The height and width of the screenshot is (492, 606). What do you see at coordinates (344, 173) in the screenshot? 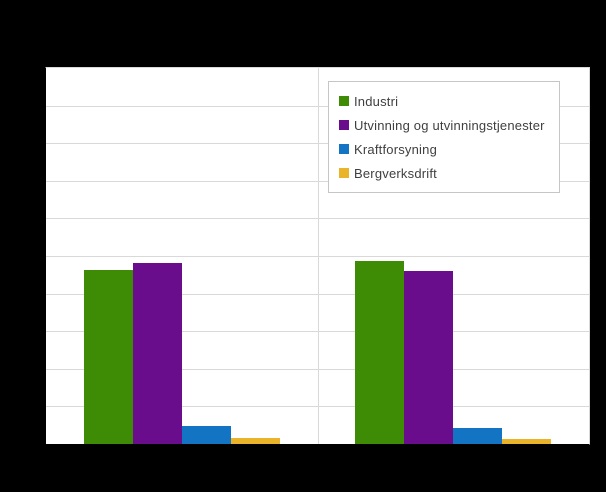
I see `bergverksdrift-swatch-icon` at bounding box center [344, 173].